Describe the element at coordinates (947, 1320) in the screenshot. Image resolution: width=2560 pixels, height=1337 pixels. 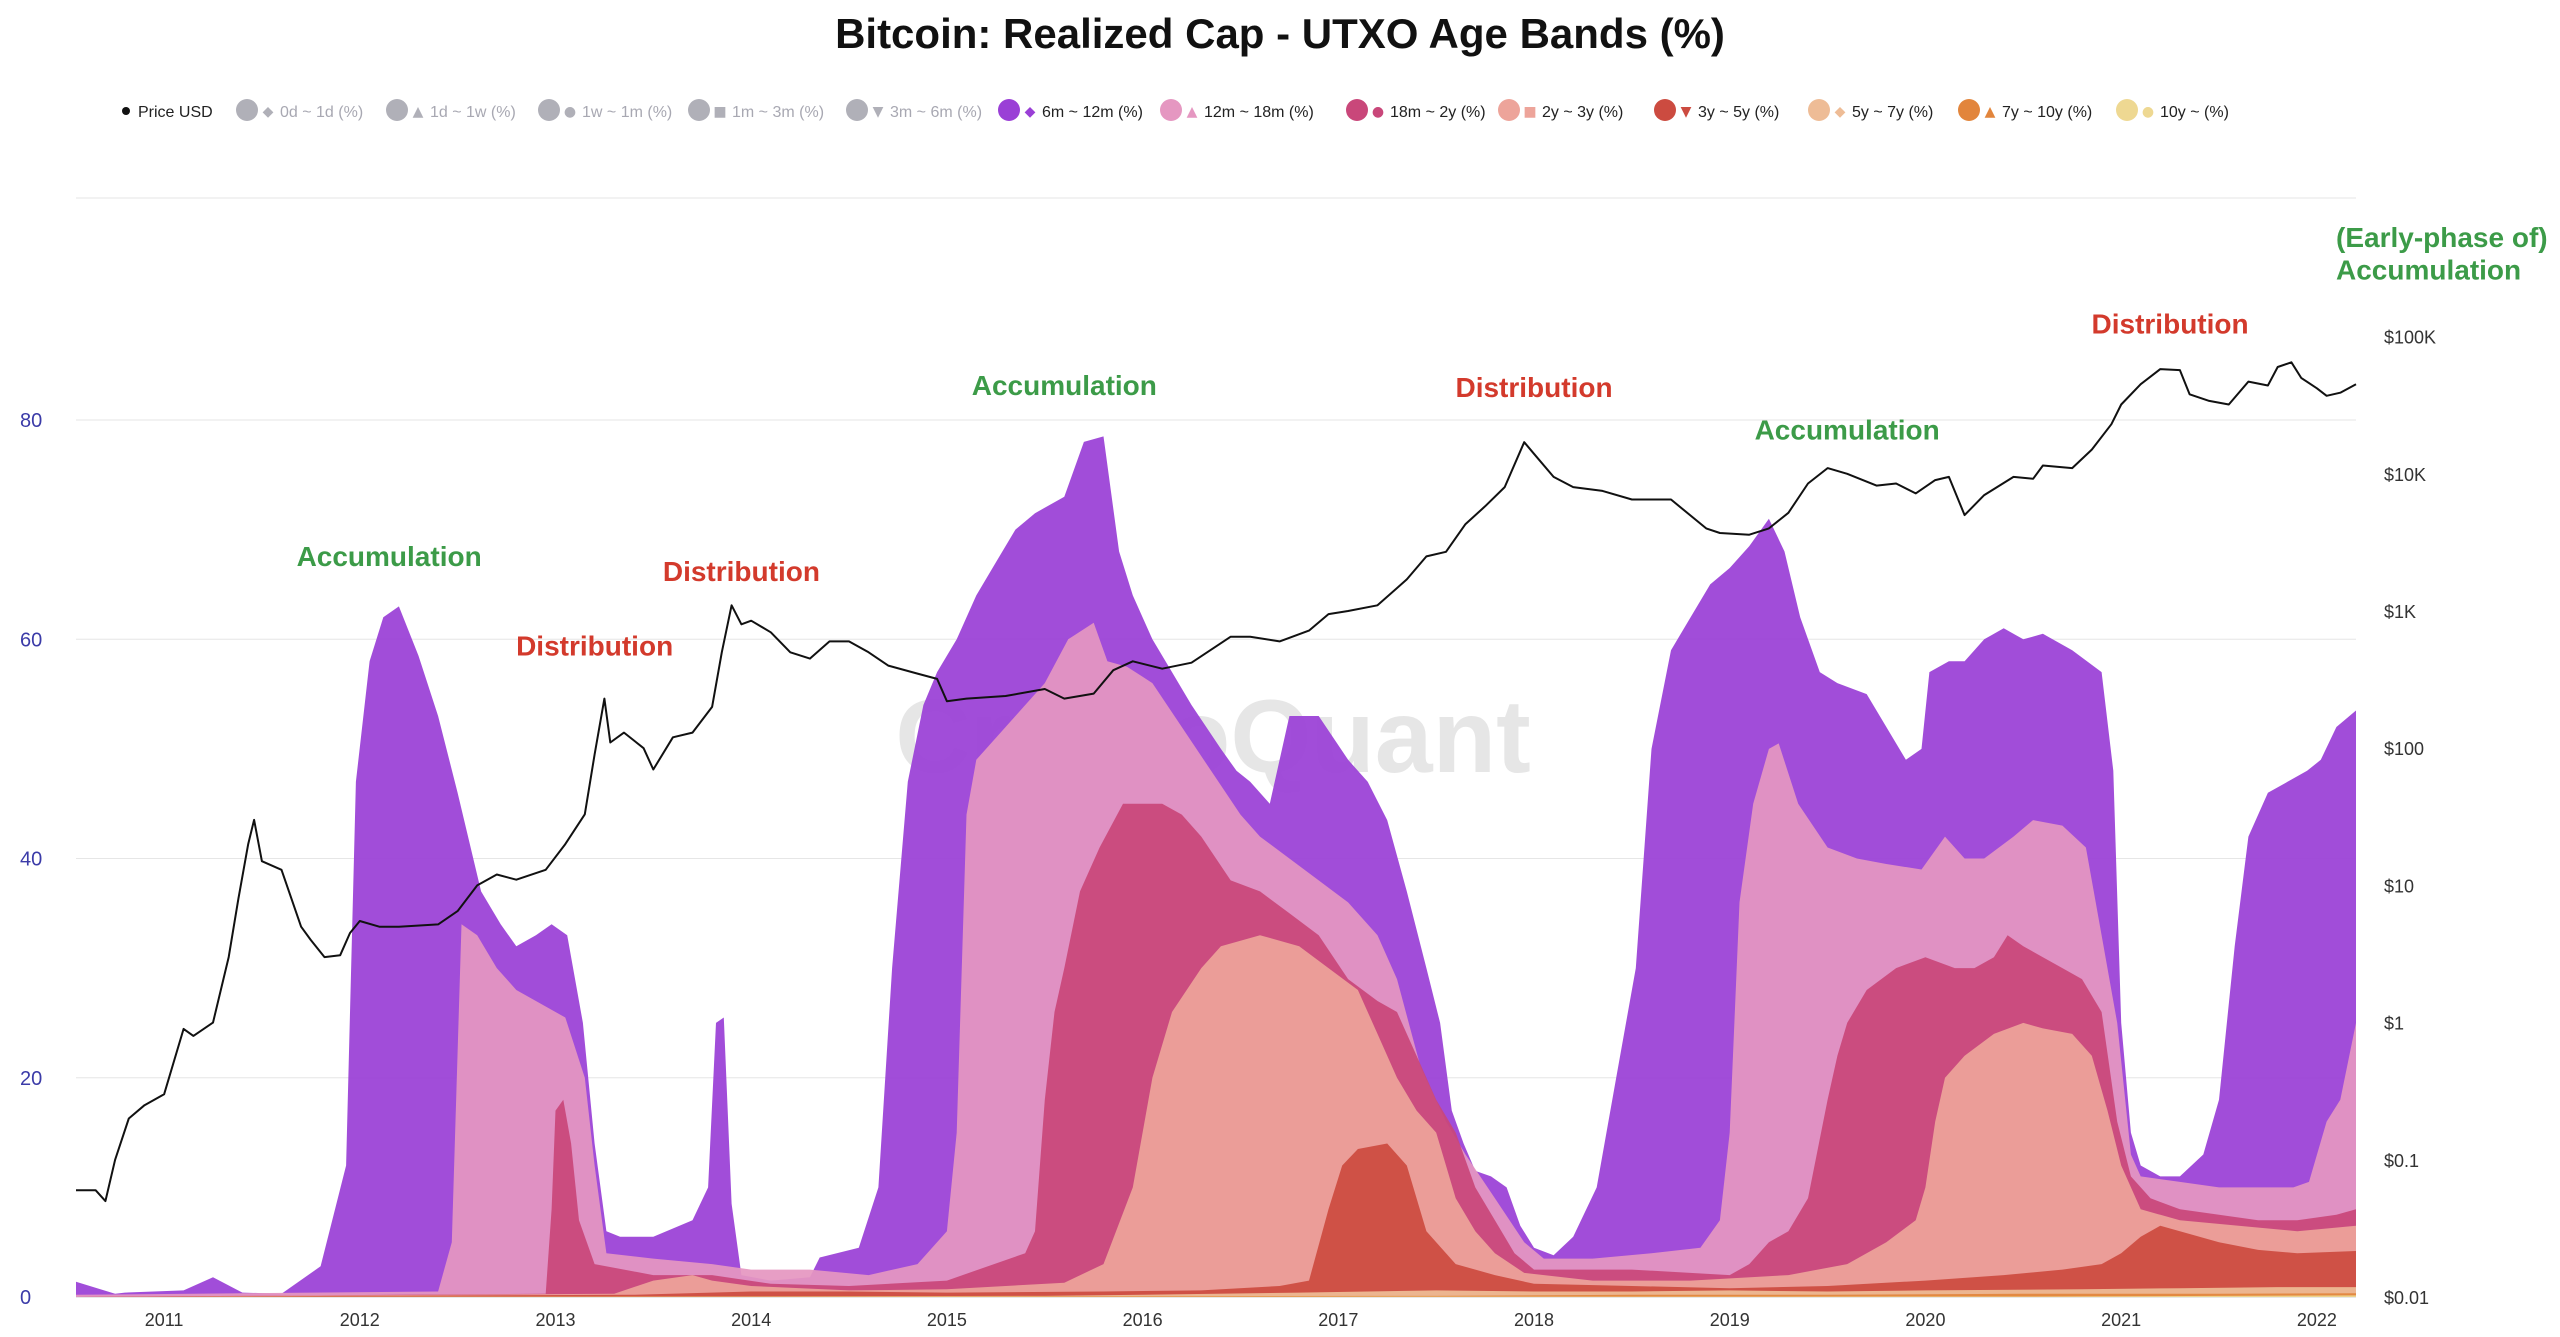
I see `x-tick-label: 2015` at that location.